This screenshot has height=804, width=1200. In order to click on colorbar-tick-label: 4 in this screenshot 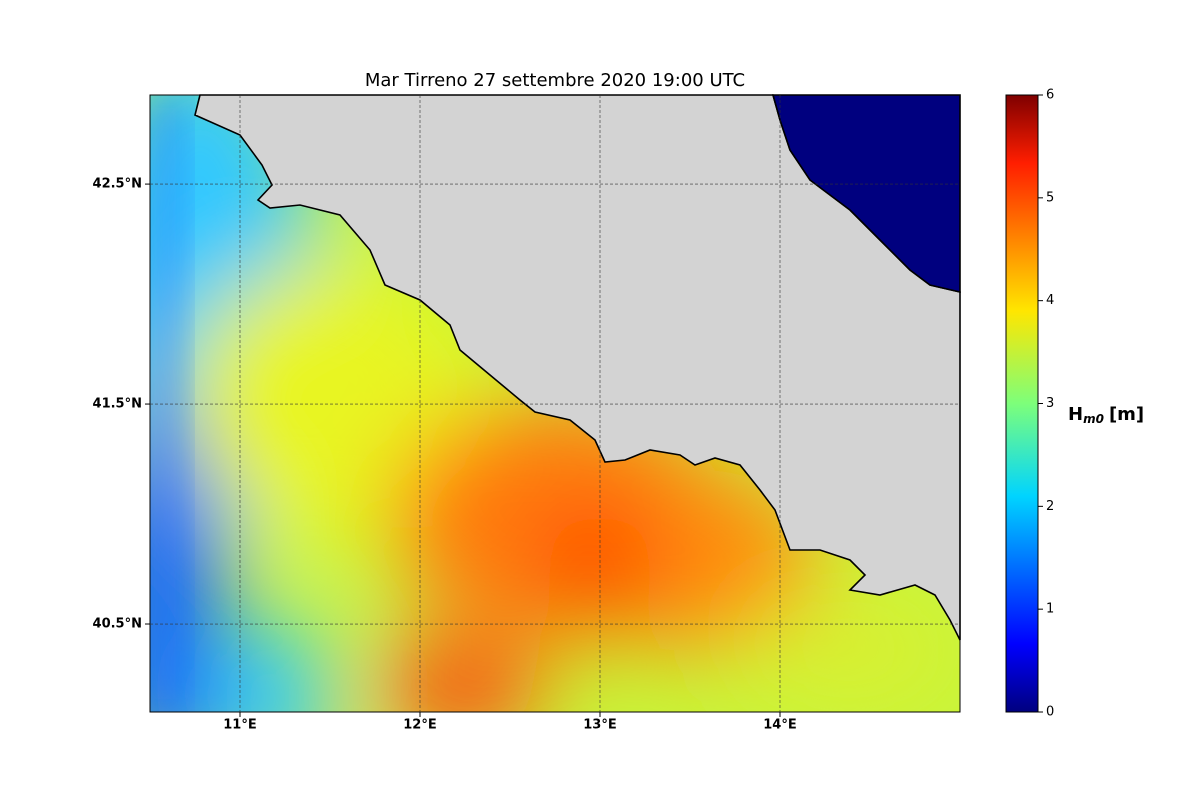, I will do `click(1050, 300)`.